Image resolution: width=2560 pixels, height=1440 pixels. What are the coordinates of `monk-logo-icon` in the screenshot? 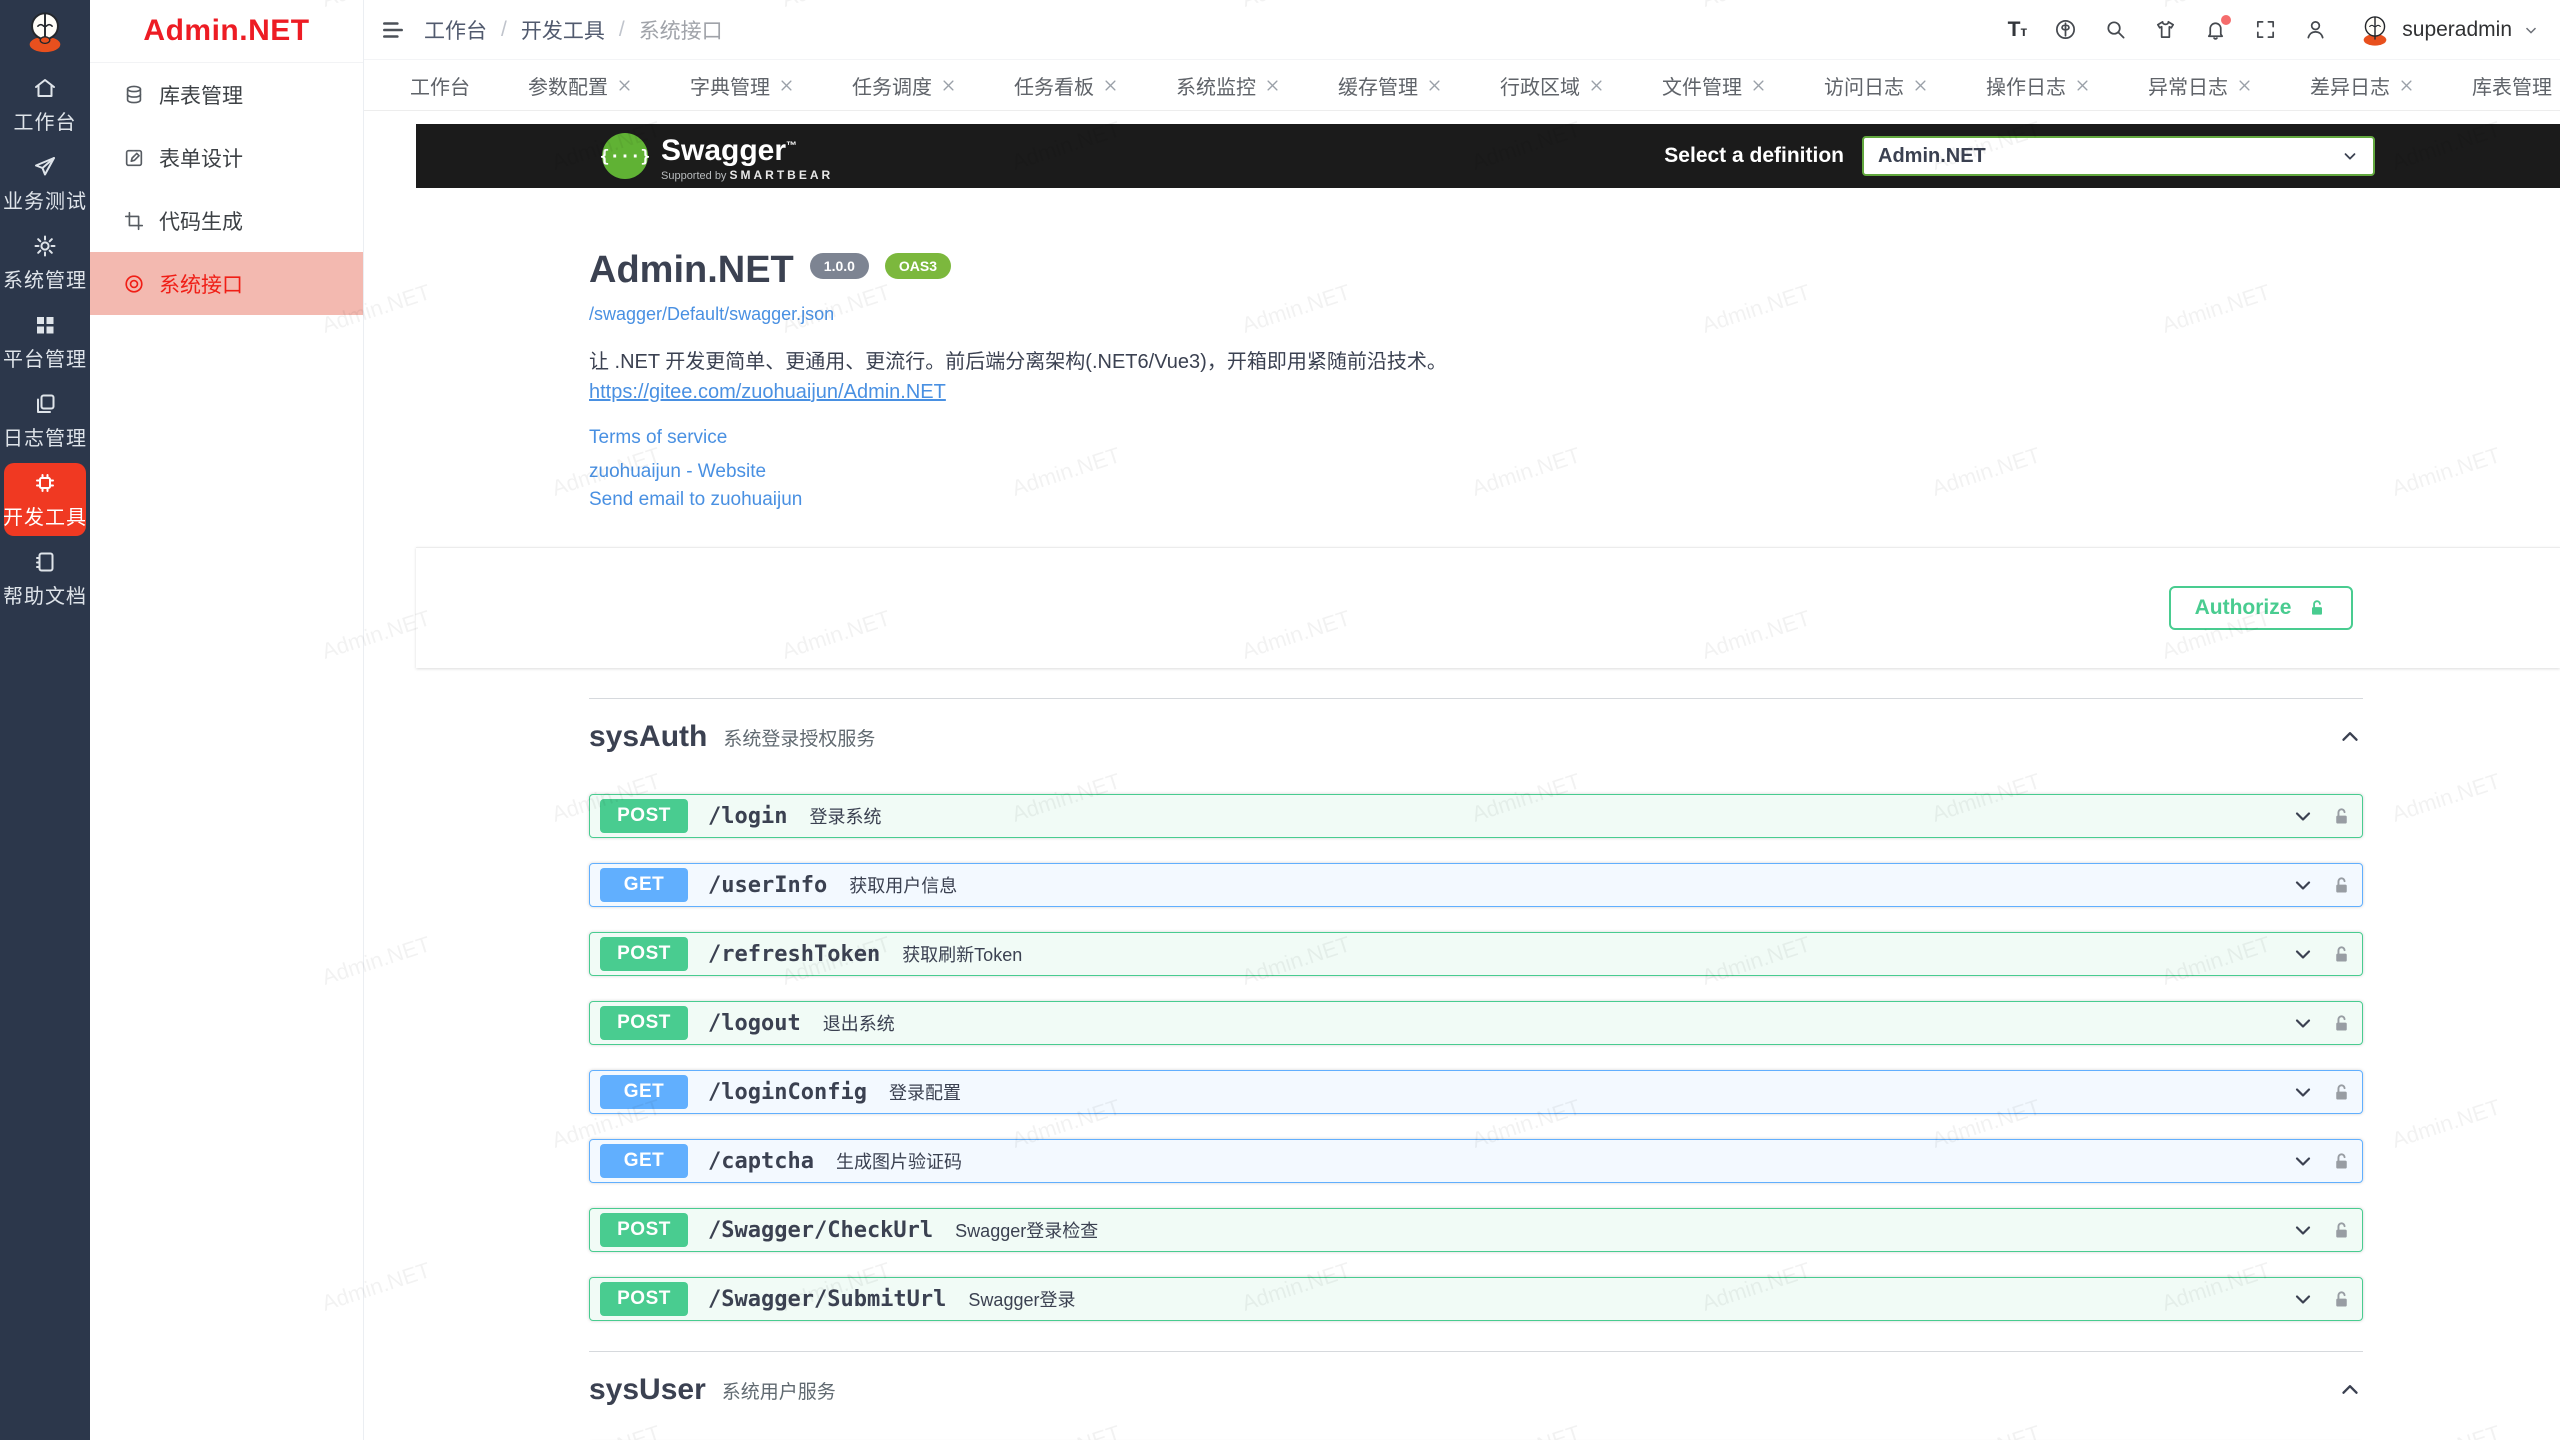 It's located at (45, 32).